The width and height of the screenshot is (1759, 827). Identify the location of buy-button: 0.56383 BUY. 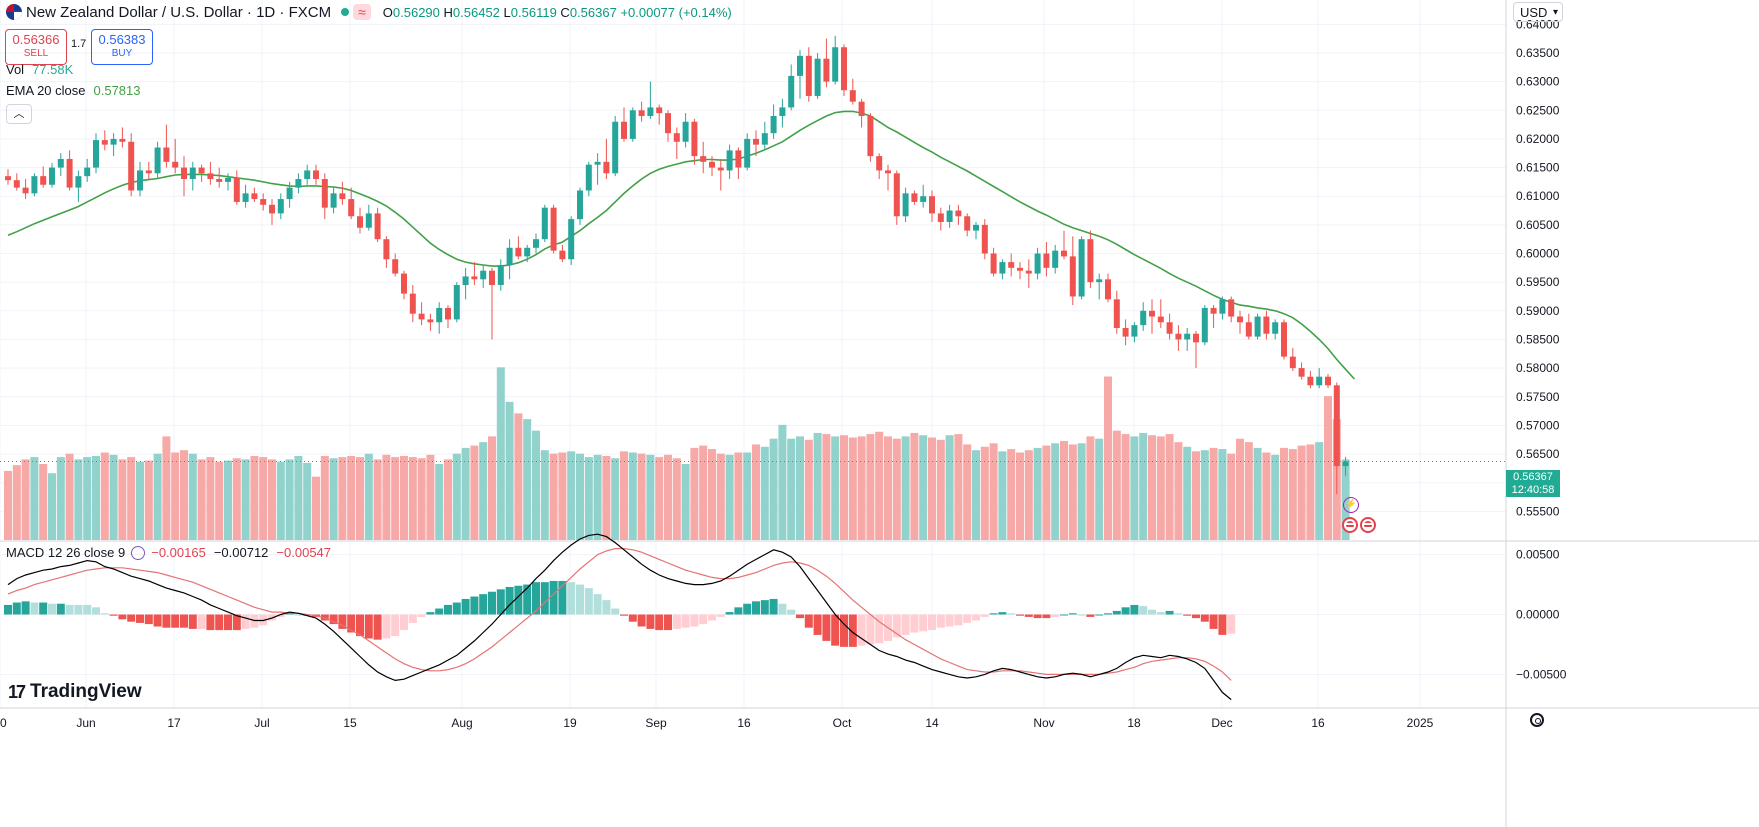
(122, 47).